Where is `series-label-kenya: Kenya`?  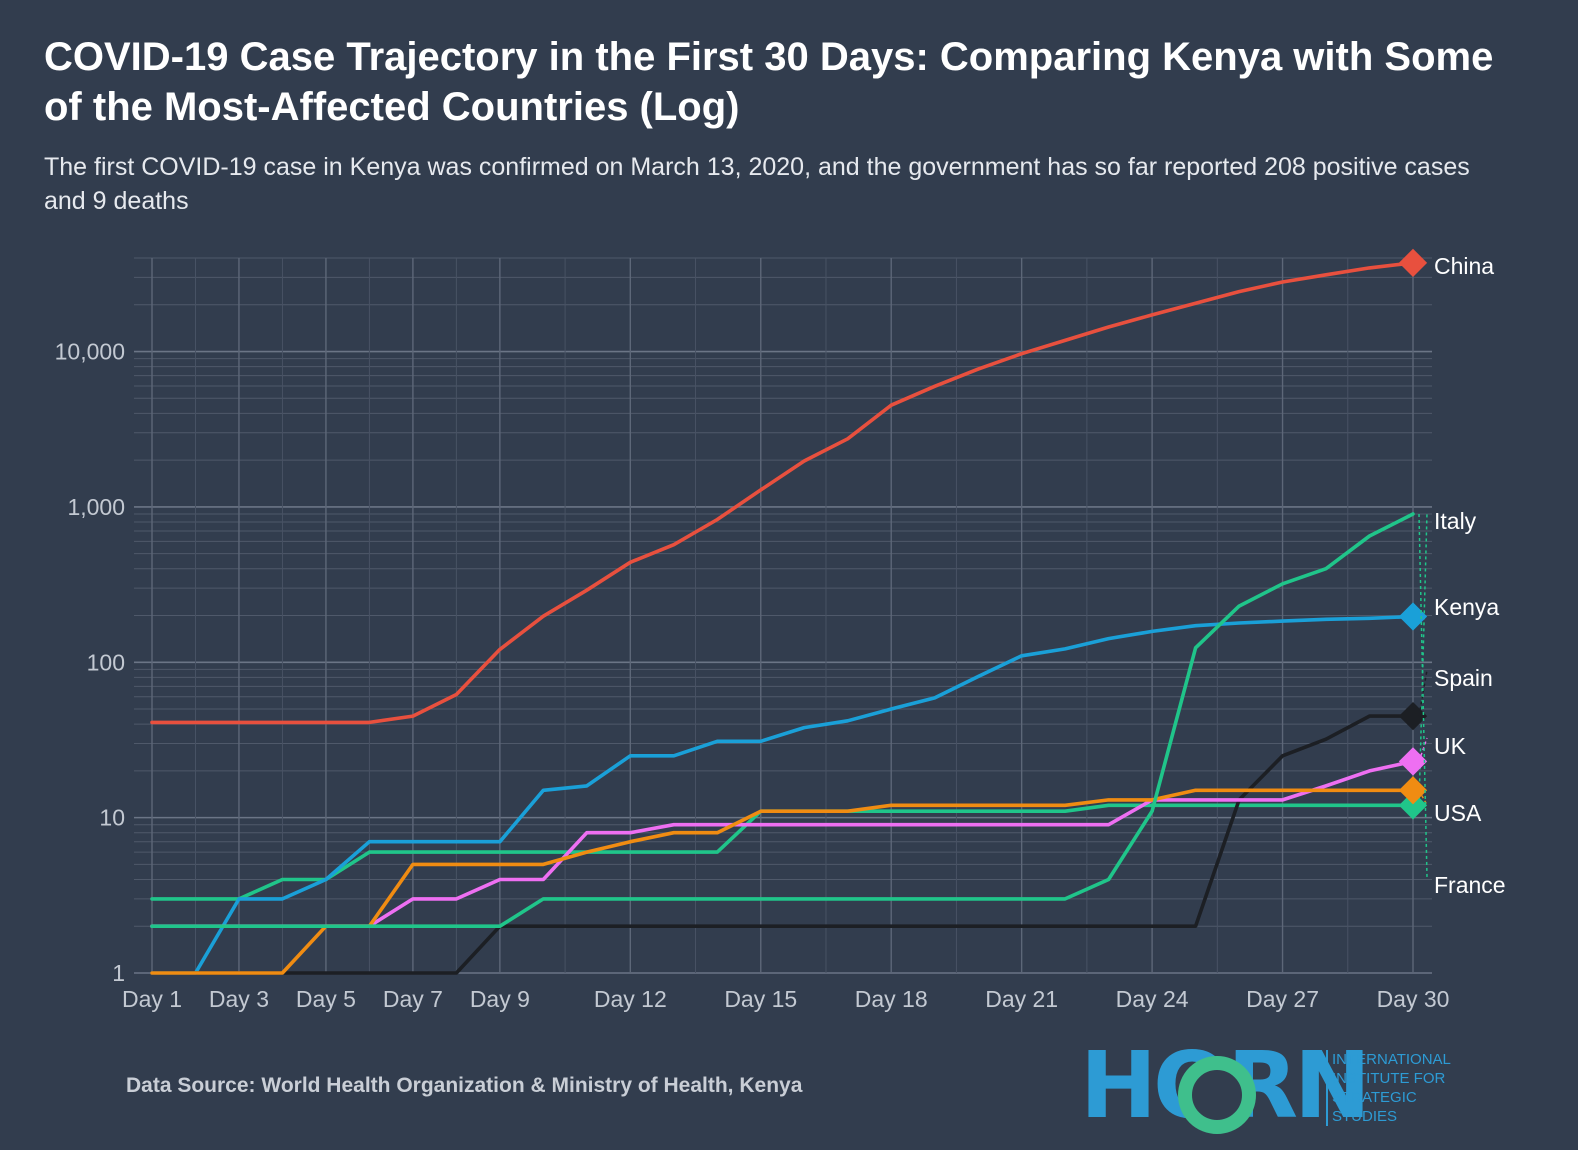 series-label-kenya: Kenya is located at coordinates (1466, 607).